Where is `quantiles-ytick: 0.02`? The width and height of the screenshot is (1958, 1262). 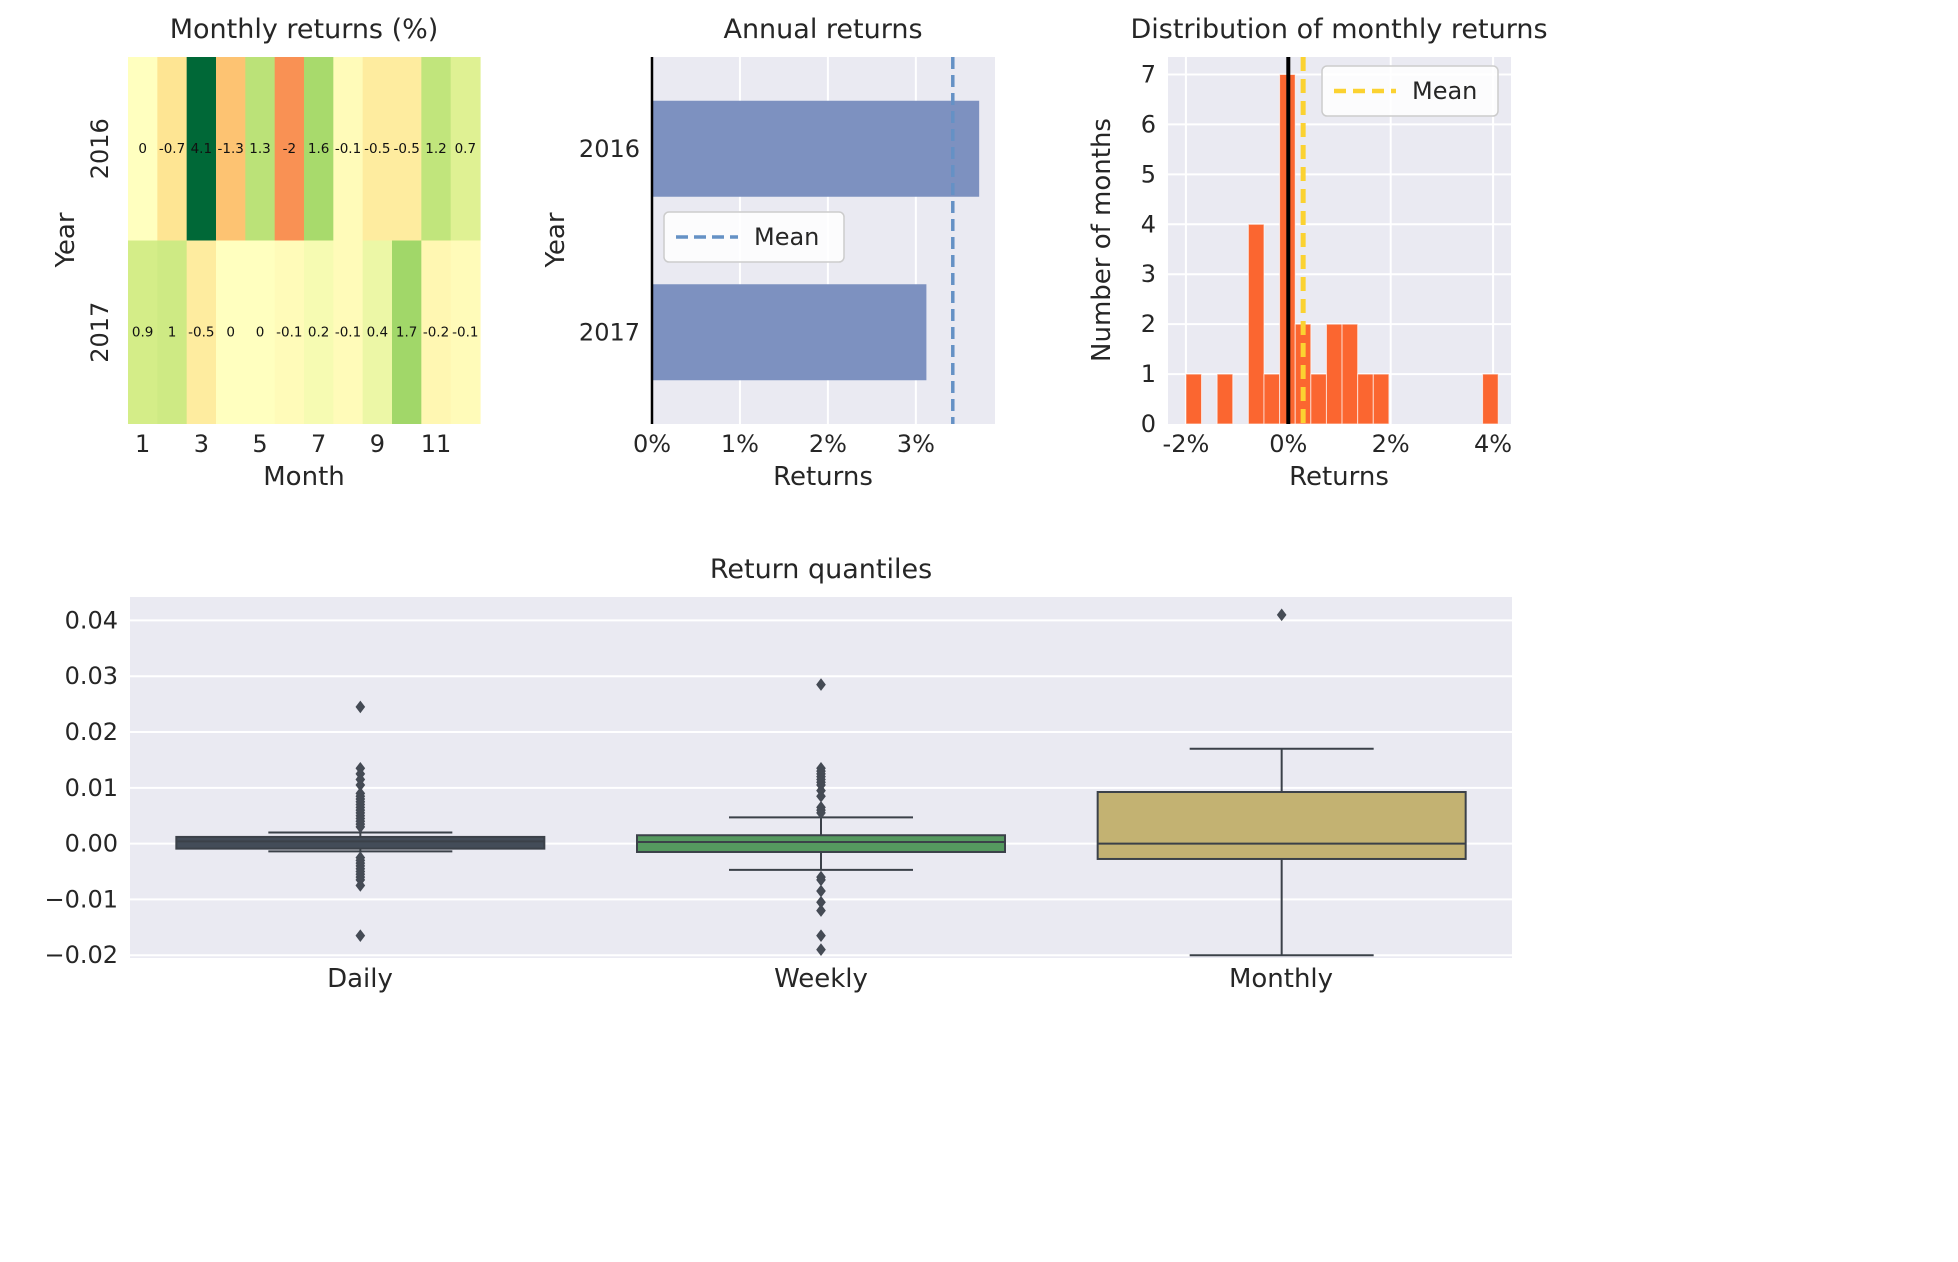
quantiles-ytick: 0.02 is located at coordinates (91, 732).